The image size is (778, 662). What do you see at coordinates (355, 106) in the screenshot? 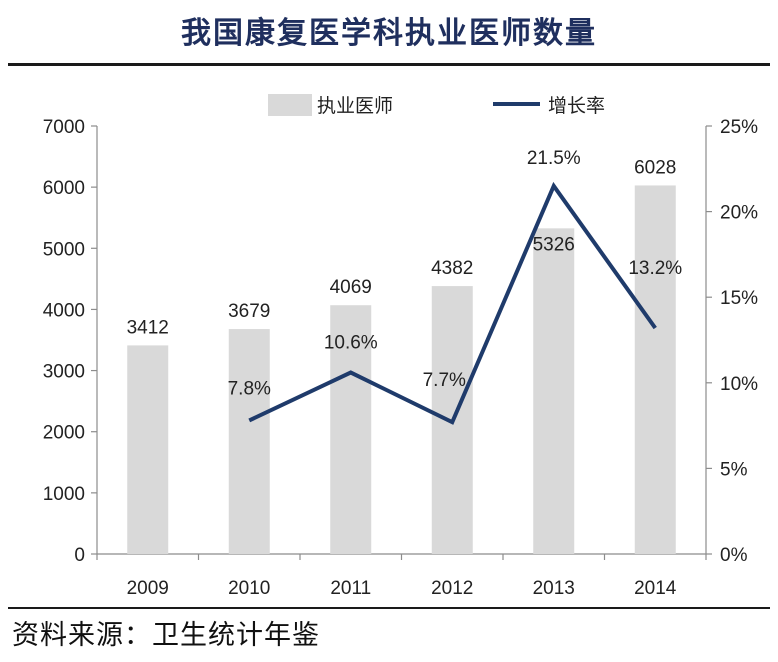
I see `legend-bar-label: 执业医师` at bounding box center [355, 106].